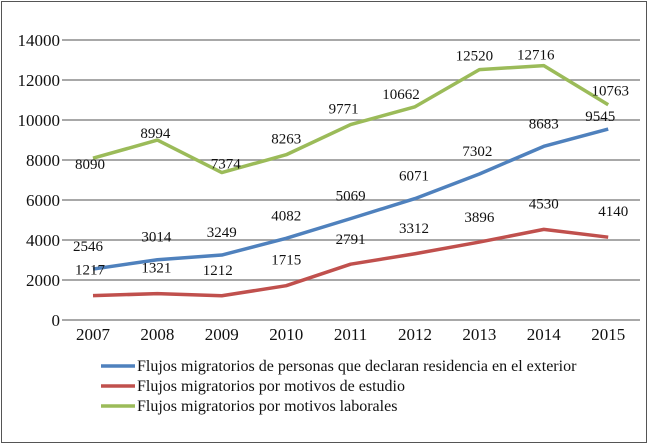 This screenshot has height=446, width=650. What do you see at coordinates (286, 140) in the screenshot?
I see `data-label: 8263` at bounding box center [286, 140].